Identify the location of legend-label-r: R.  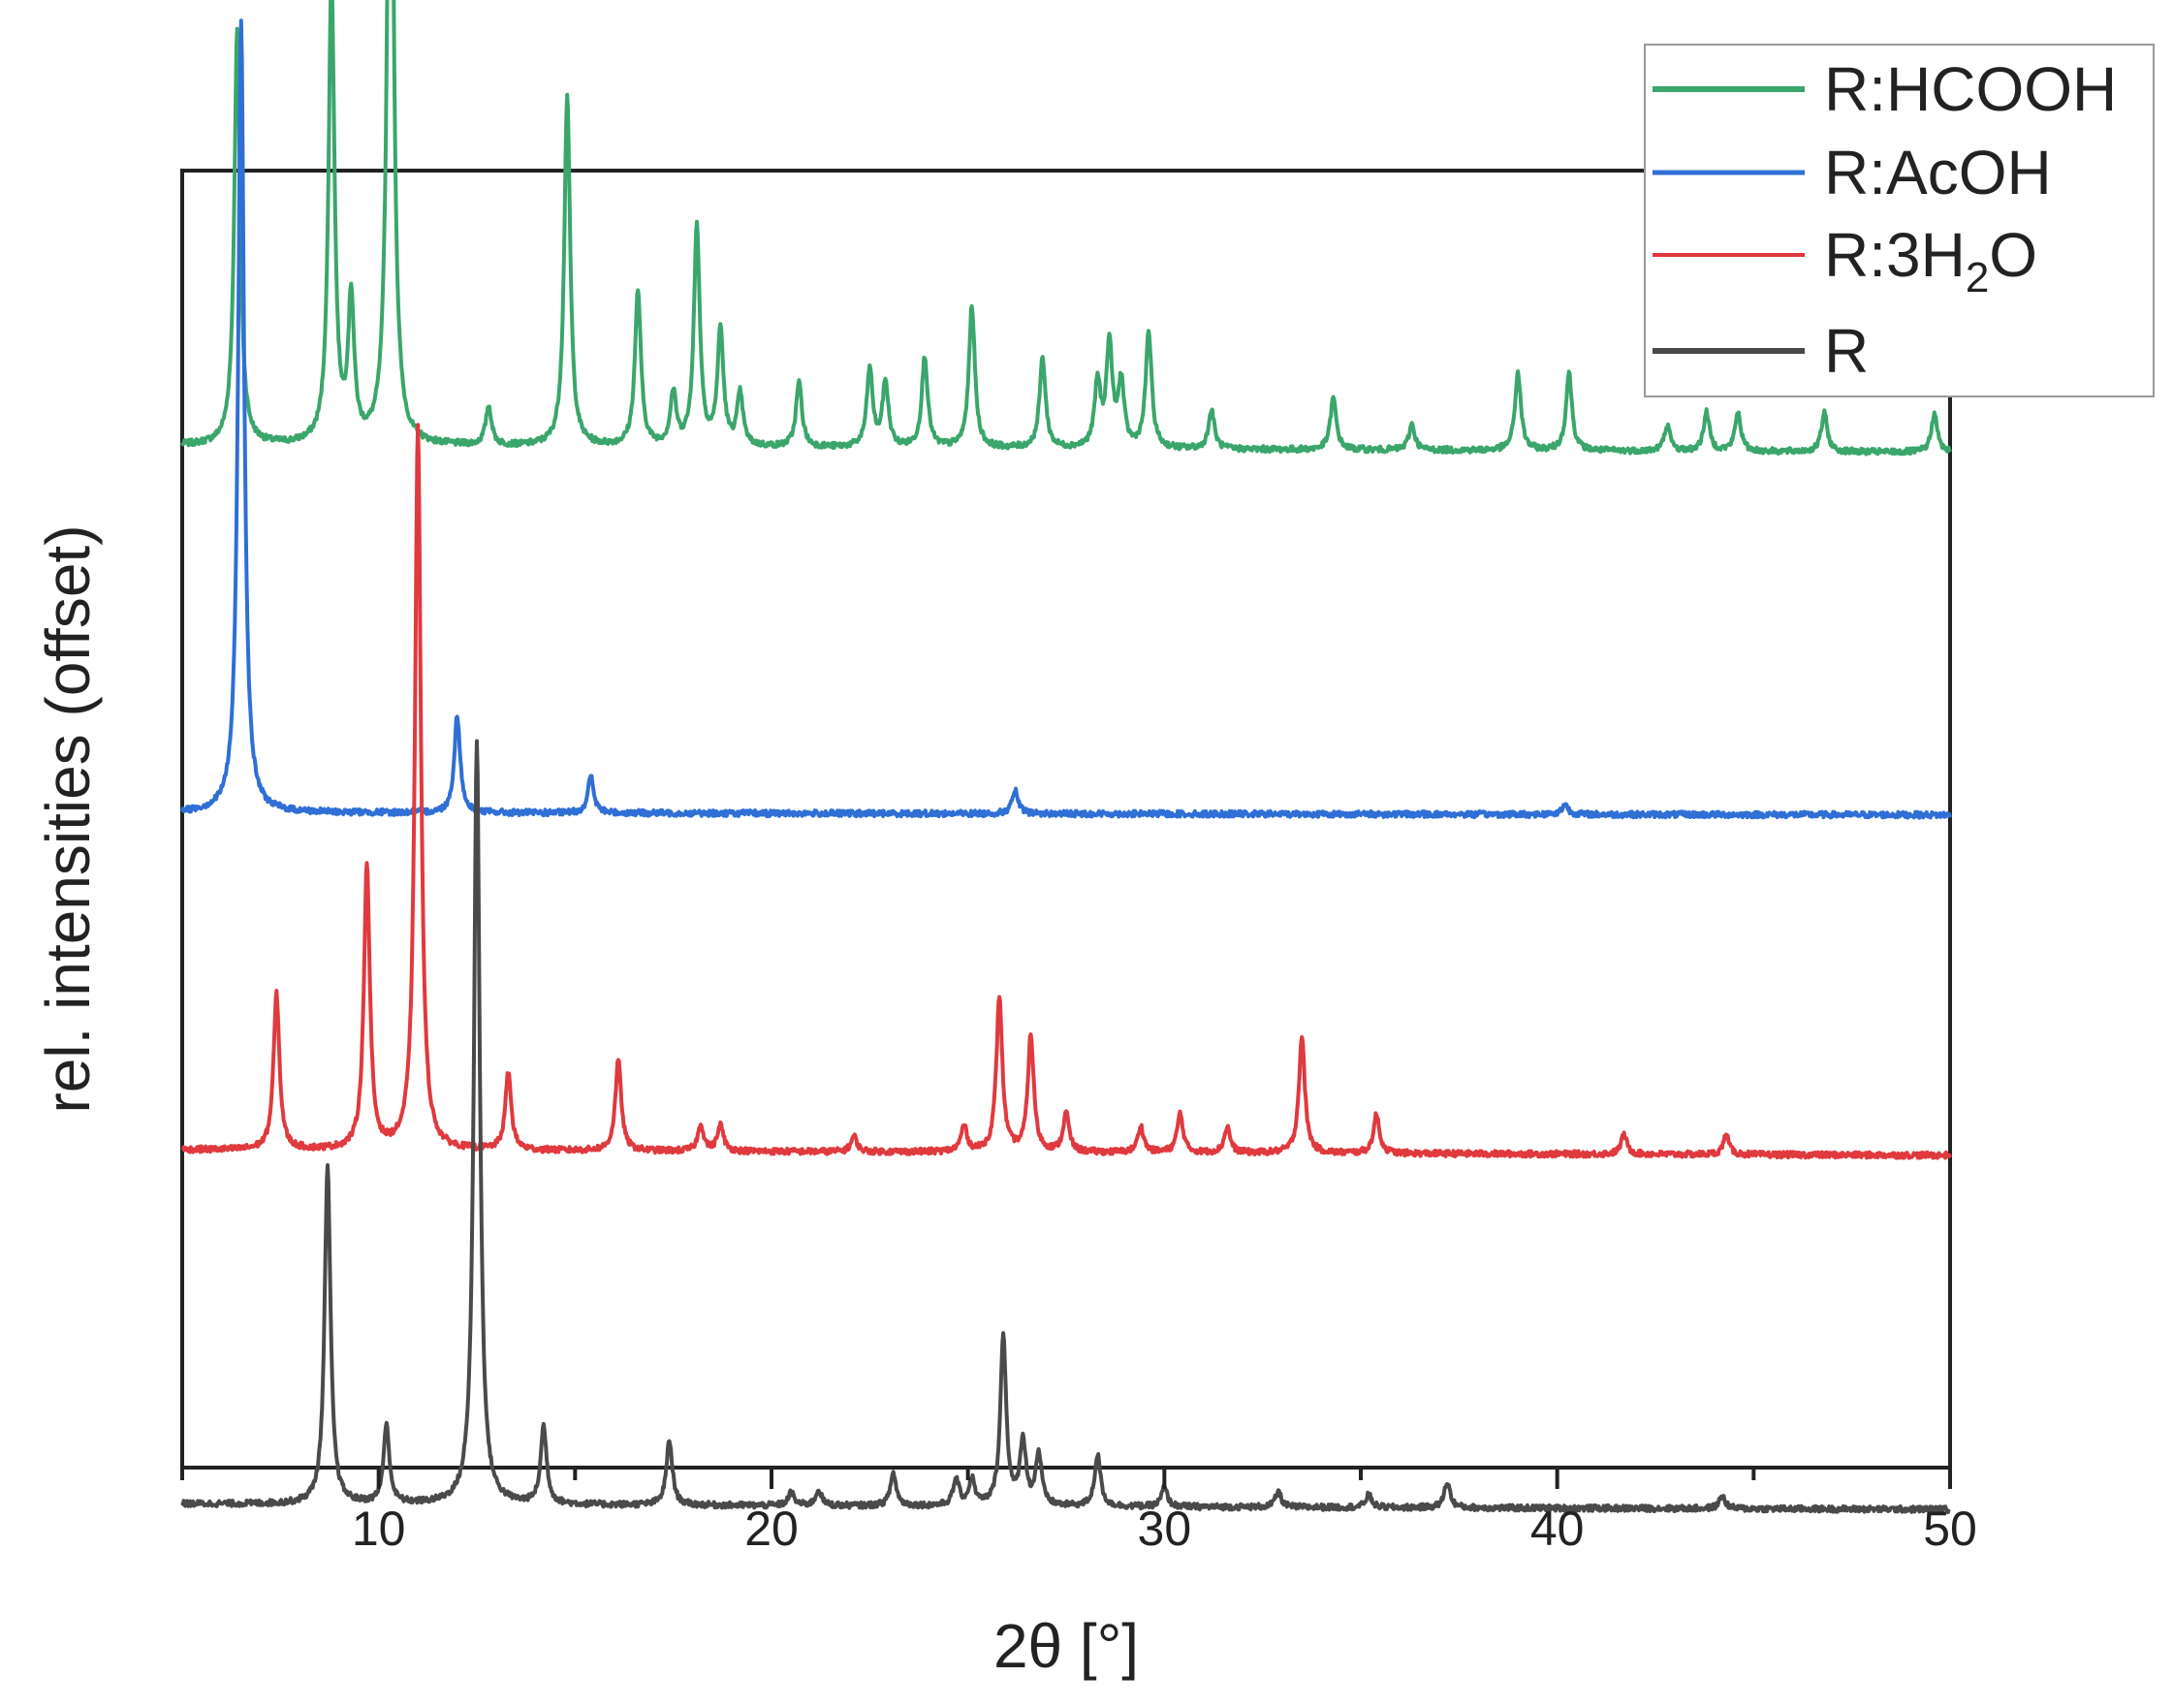
(1846, 351).